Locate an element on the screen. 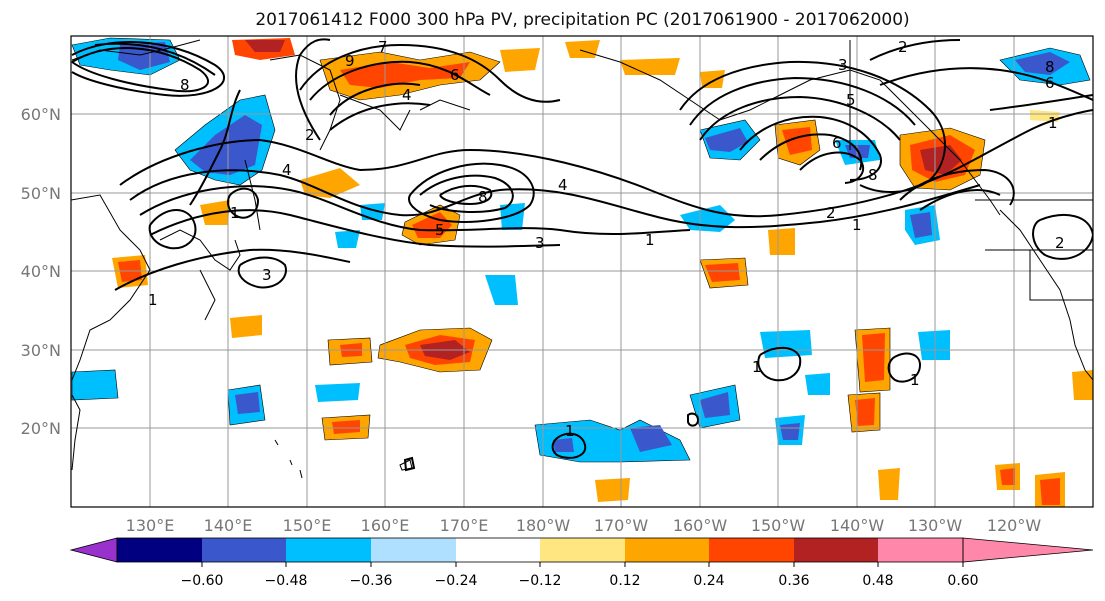 The image size is (1105, 601). lon-label: 170°E is located at coordinates (464, 525).